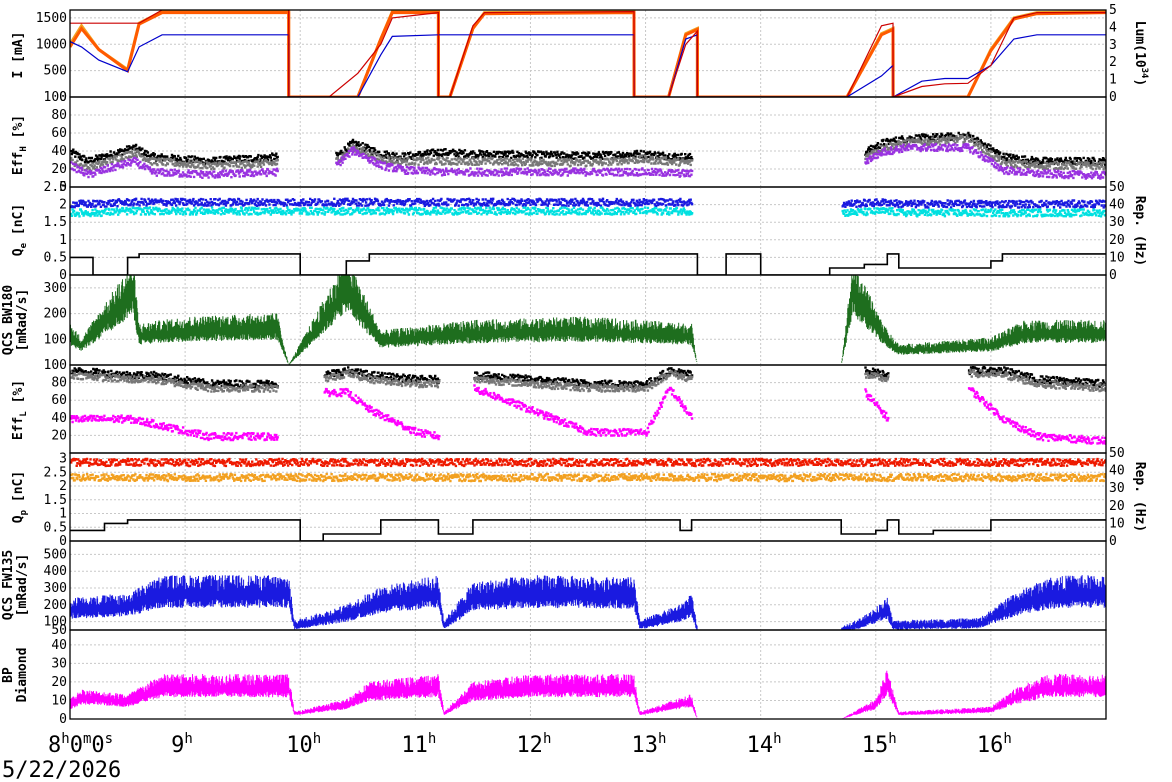 This screenshot has height=782, width=1172. I want to click on x-tick-label: 9h, so click(182, 744).